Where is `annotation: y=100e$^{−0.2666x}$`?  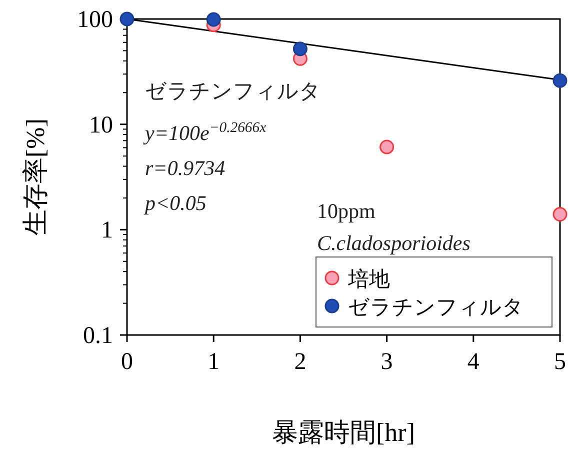
annotation: y=100e$^{−0.2666x}$ is located at coordinates (205, 132).